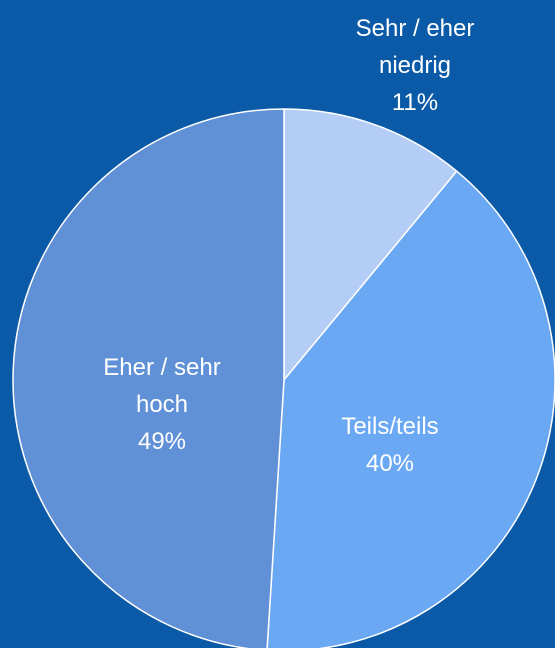 The image size is (555, 648). Describe the element at coordinates (390, 463) in the screenshot. I see `value-label: 40%` at that location.